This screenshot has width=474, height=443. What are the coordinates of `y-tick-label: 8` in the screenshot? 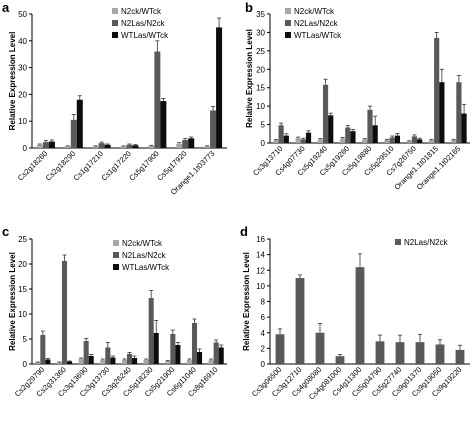 It's located at (263, 302).